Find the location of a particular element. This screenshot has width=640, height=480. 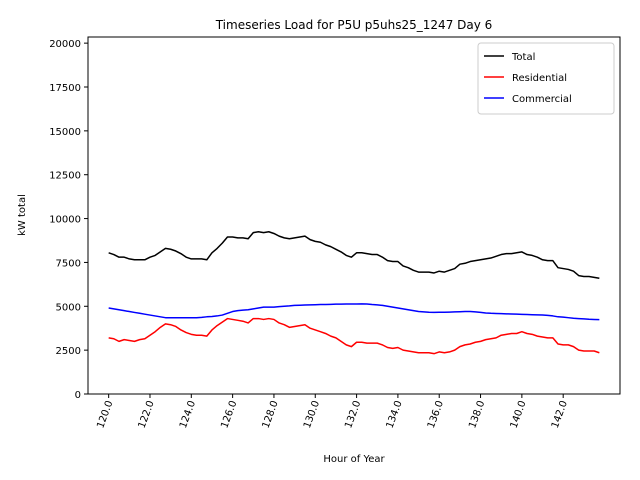

y-tick-label: 15000 is located at coordinates (65, 132).